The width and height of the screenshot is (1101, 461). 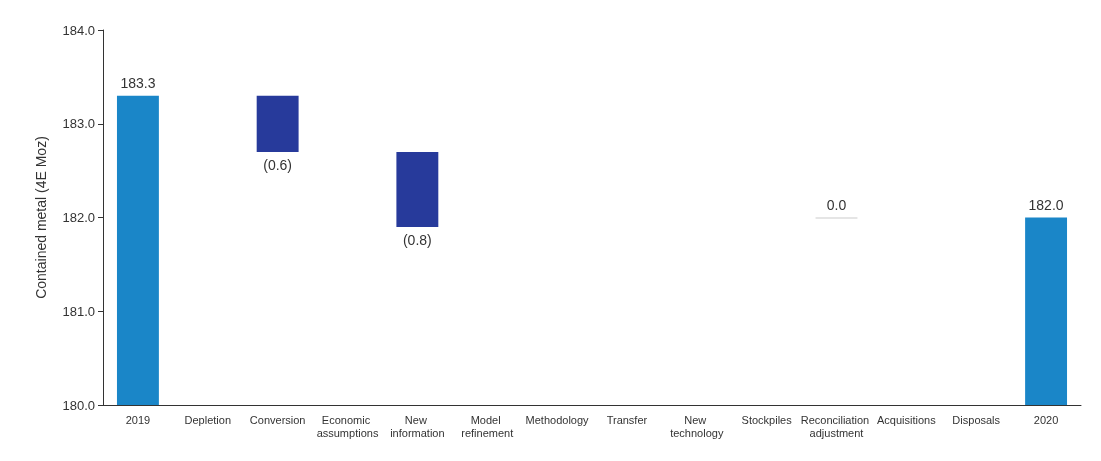 I want to click on y-tick-label: 183.0, so click(x=78, y=124).